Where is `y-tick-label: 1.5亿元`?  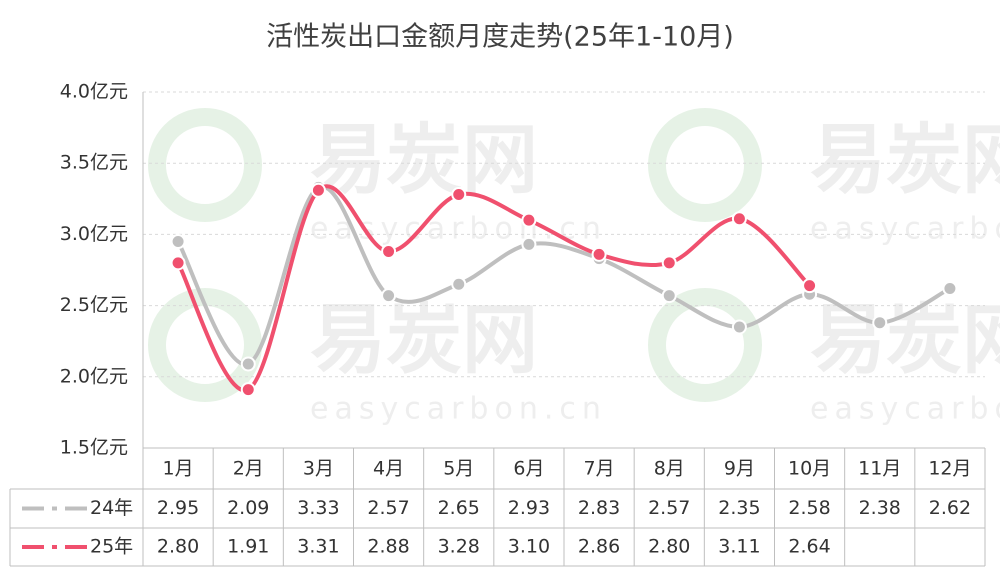
y-tick-label: 1.5亿元 is located at coordinates (94, 448).